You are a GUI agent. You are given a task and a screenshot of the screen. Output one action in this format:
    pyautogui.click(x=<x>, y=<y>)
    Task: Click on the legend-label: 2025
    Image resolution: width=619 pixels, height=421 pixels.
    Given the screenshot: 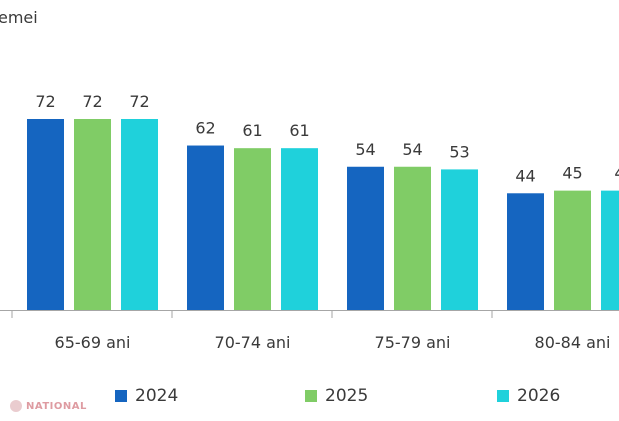 What is the action you would take?
    pyautogui.click(x=347, y=396)
    